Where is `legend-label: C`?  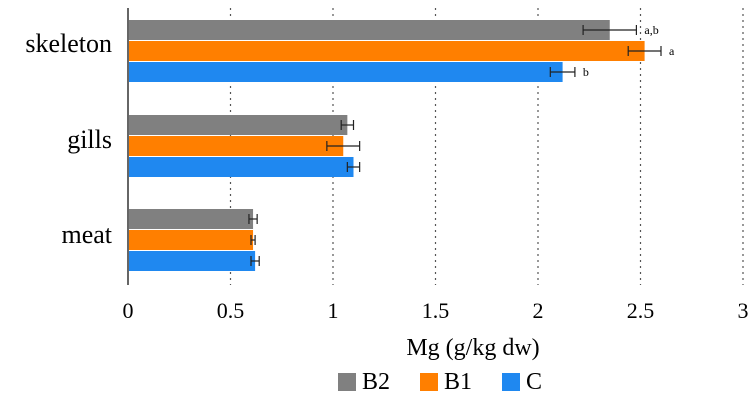
legend-label: C is located at coordinates (534, 382).